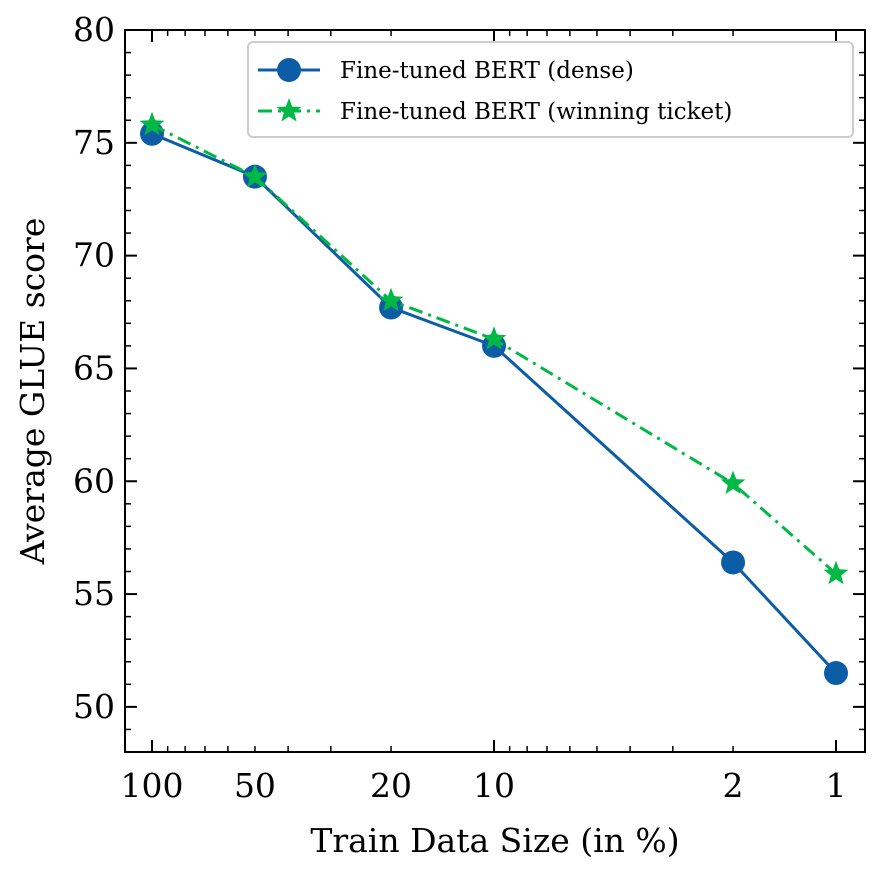  What do you see at coordinates (94, 29) in the screenshot?
I see `y-tick-label: 80` at bounding box center [94, 29].